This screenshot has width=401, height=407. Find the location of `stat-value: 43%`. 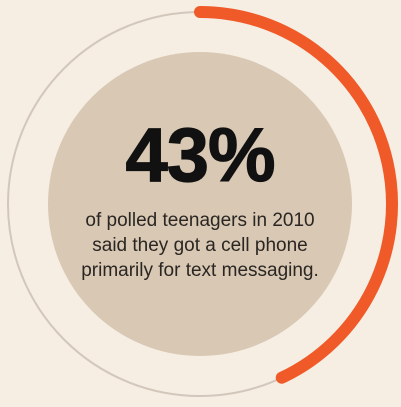

stat-value: 43% is located at coordinates (200, 155).